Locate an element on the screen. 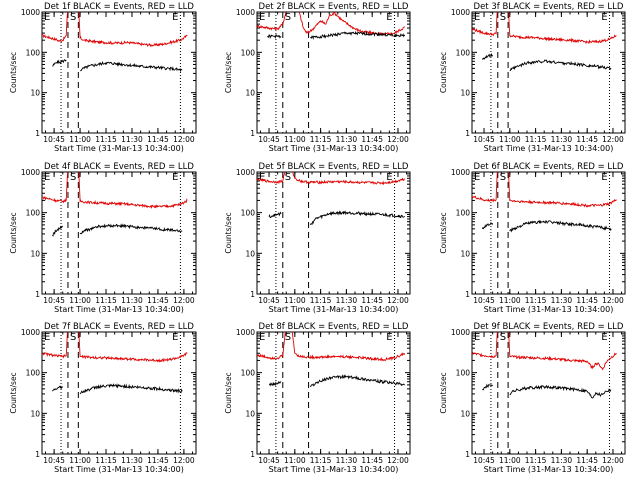 Image resolution: width=640 pixels, height=480 pixels. panel-title: Det 9f BLACK = Events, RED = LLD is located at coordinates (549, 327).